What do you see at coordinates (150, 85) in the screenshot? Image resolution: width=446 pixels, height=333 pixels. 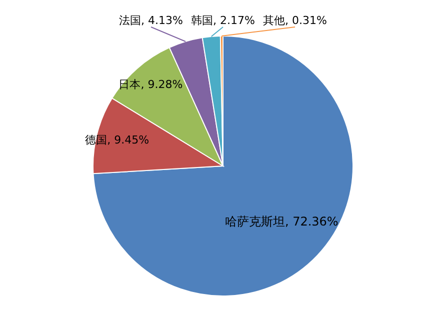 I see `slice-label: 日本, 9.28%` at bounding box center [150, 85].